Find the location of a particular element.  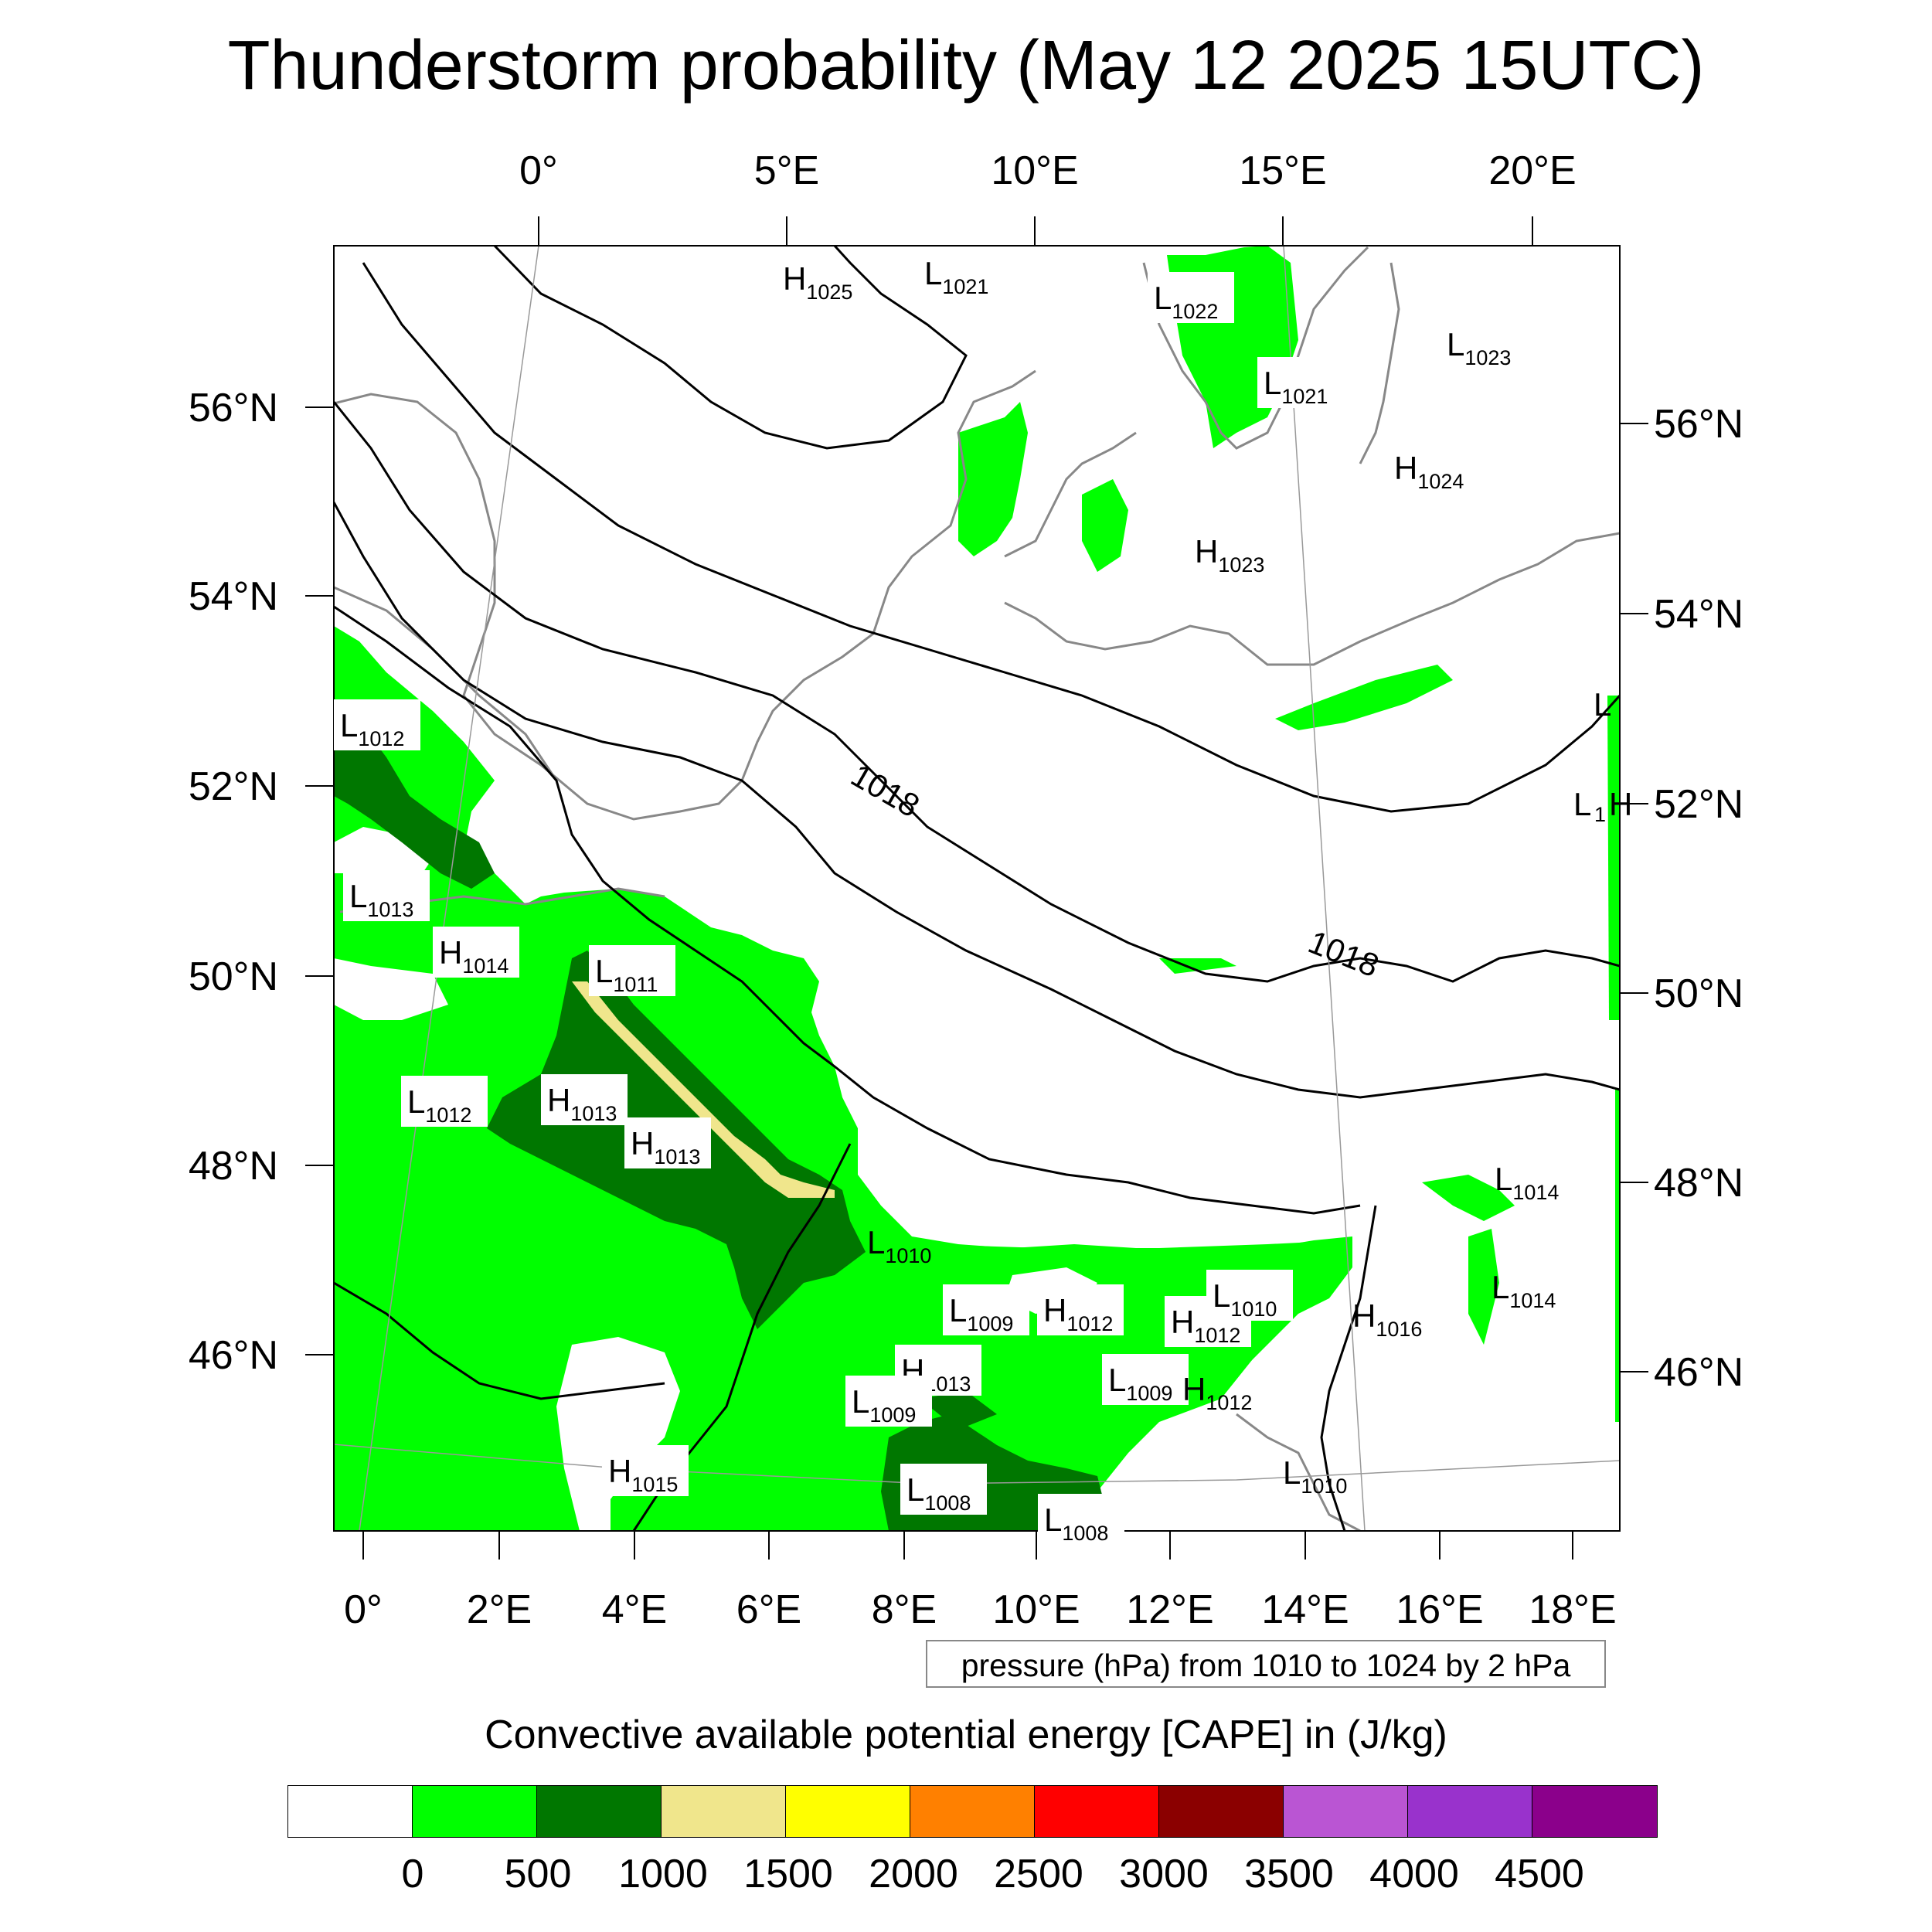

pressure-system-value: 1015 is located at coordinates (655, 1484).